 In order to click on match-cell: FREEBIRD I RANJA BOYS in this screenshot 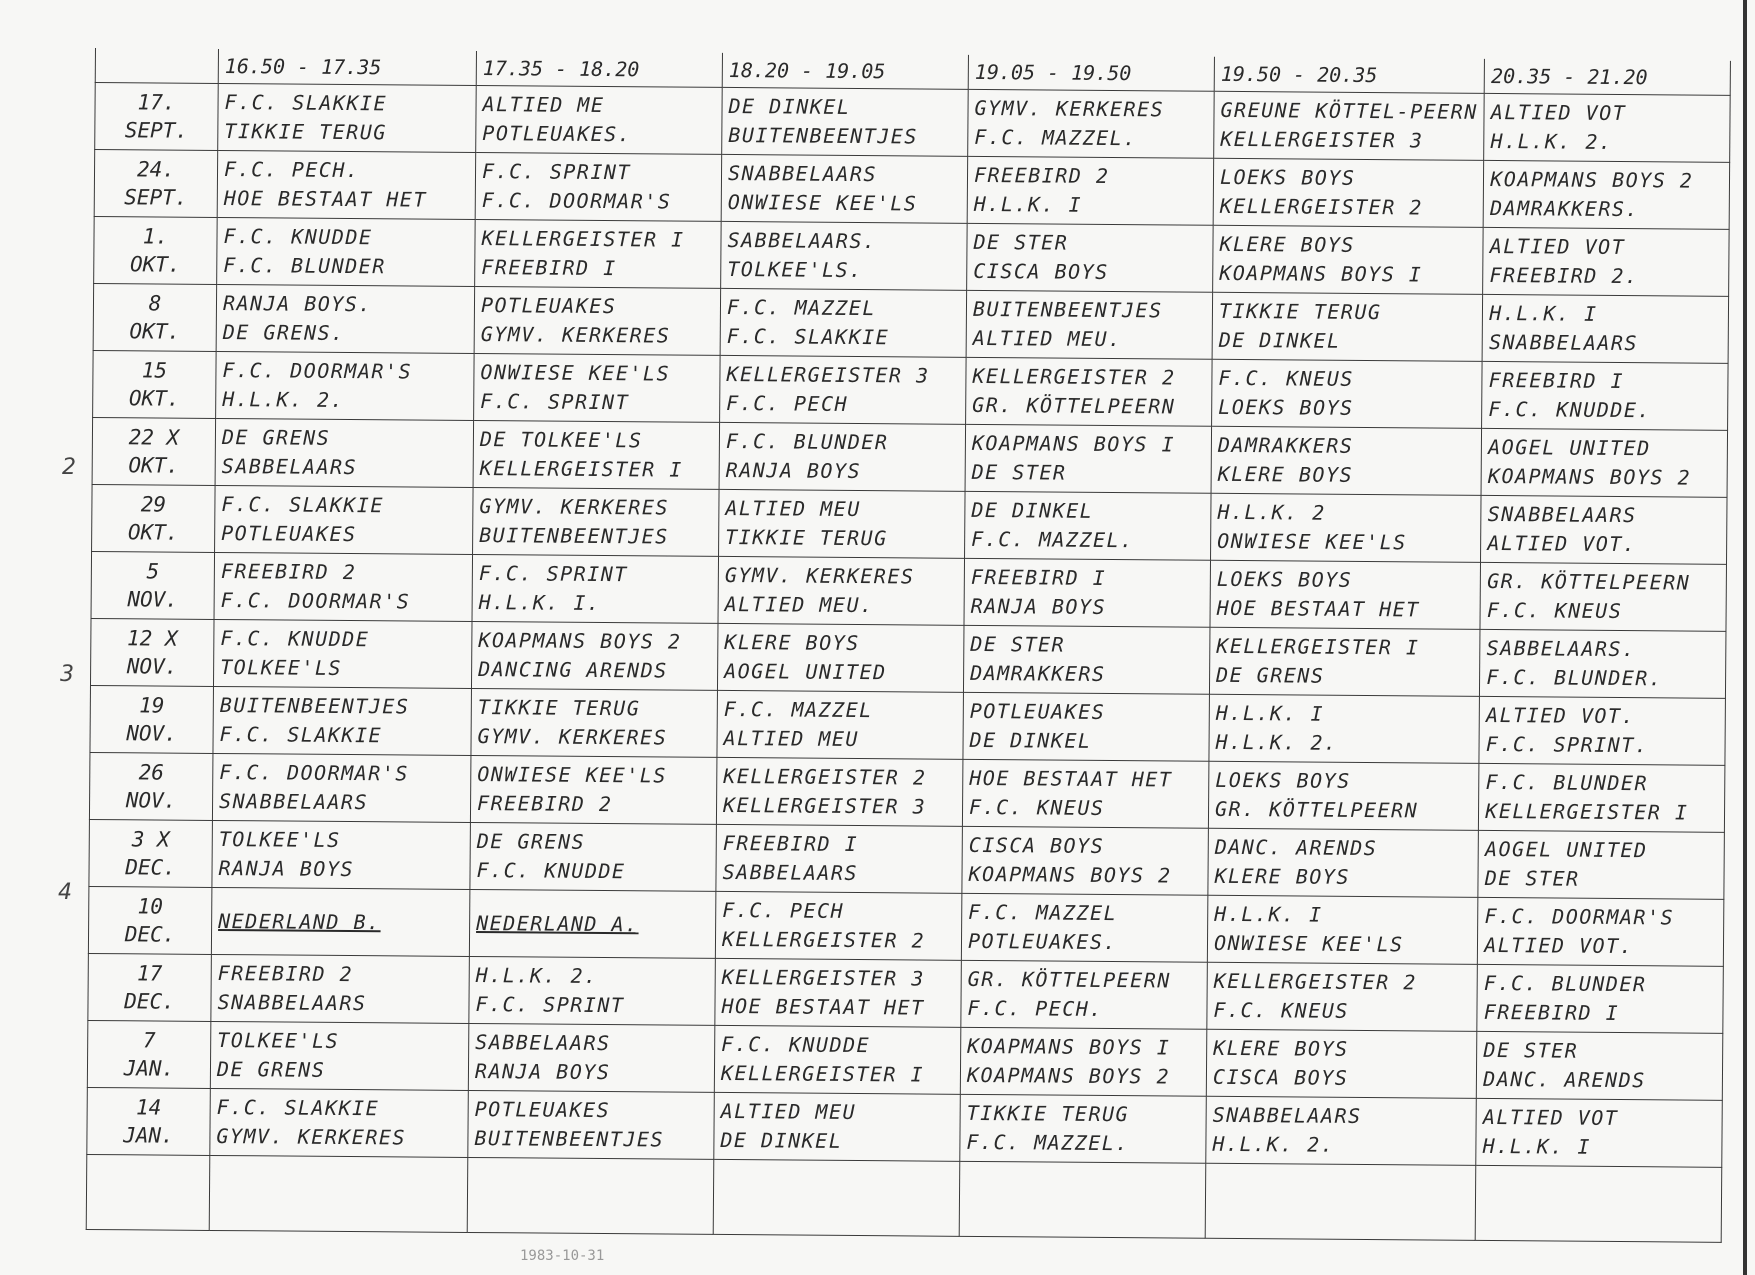, I will do `click(1087, 593)`.